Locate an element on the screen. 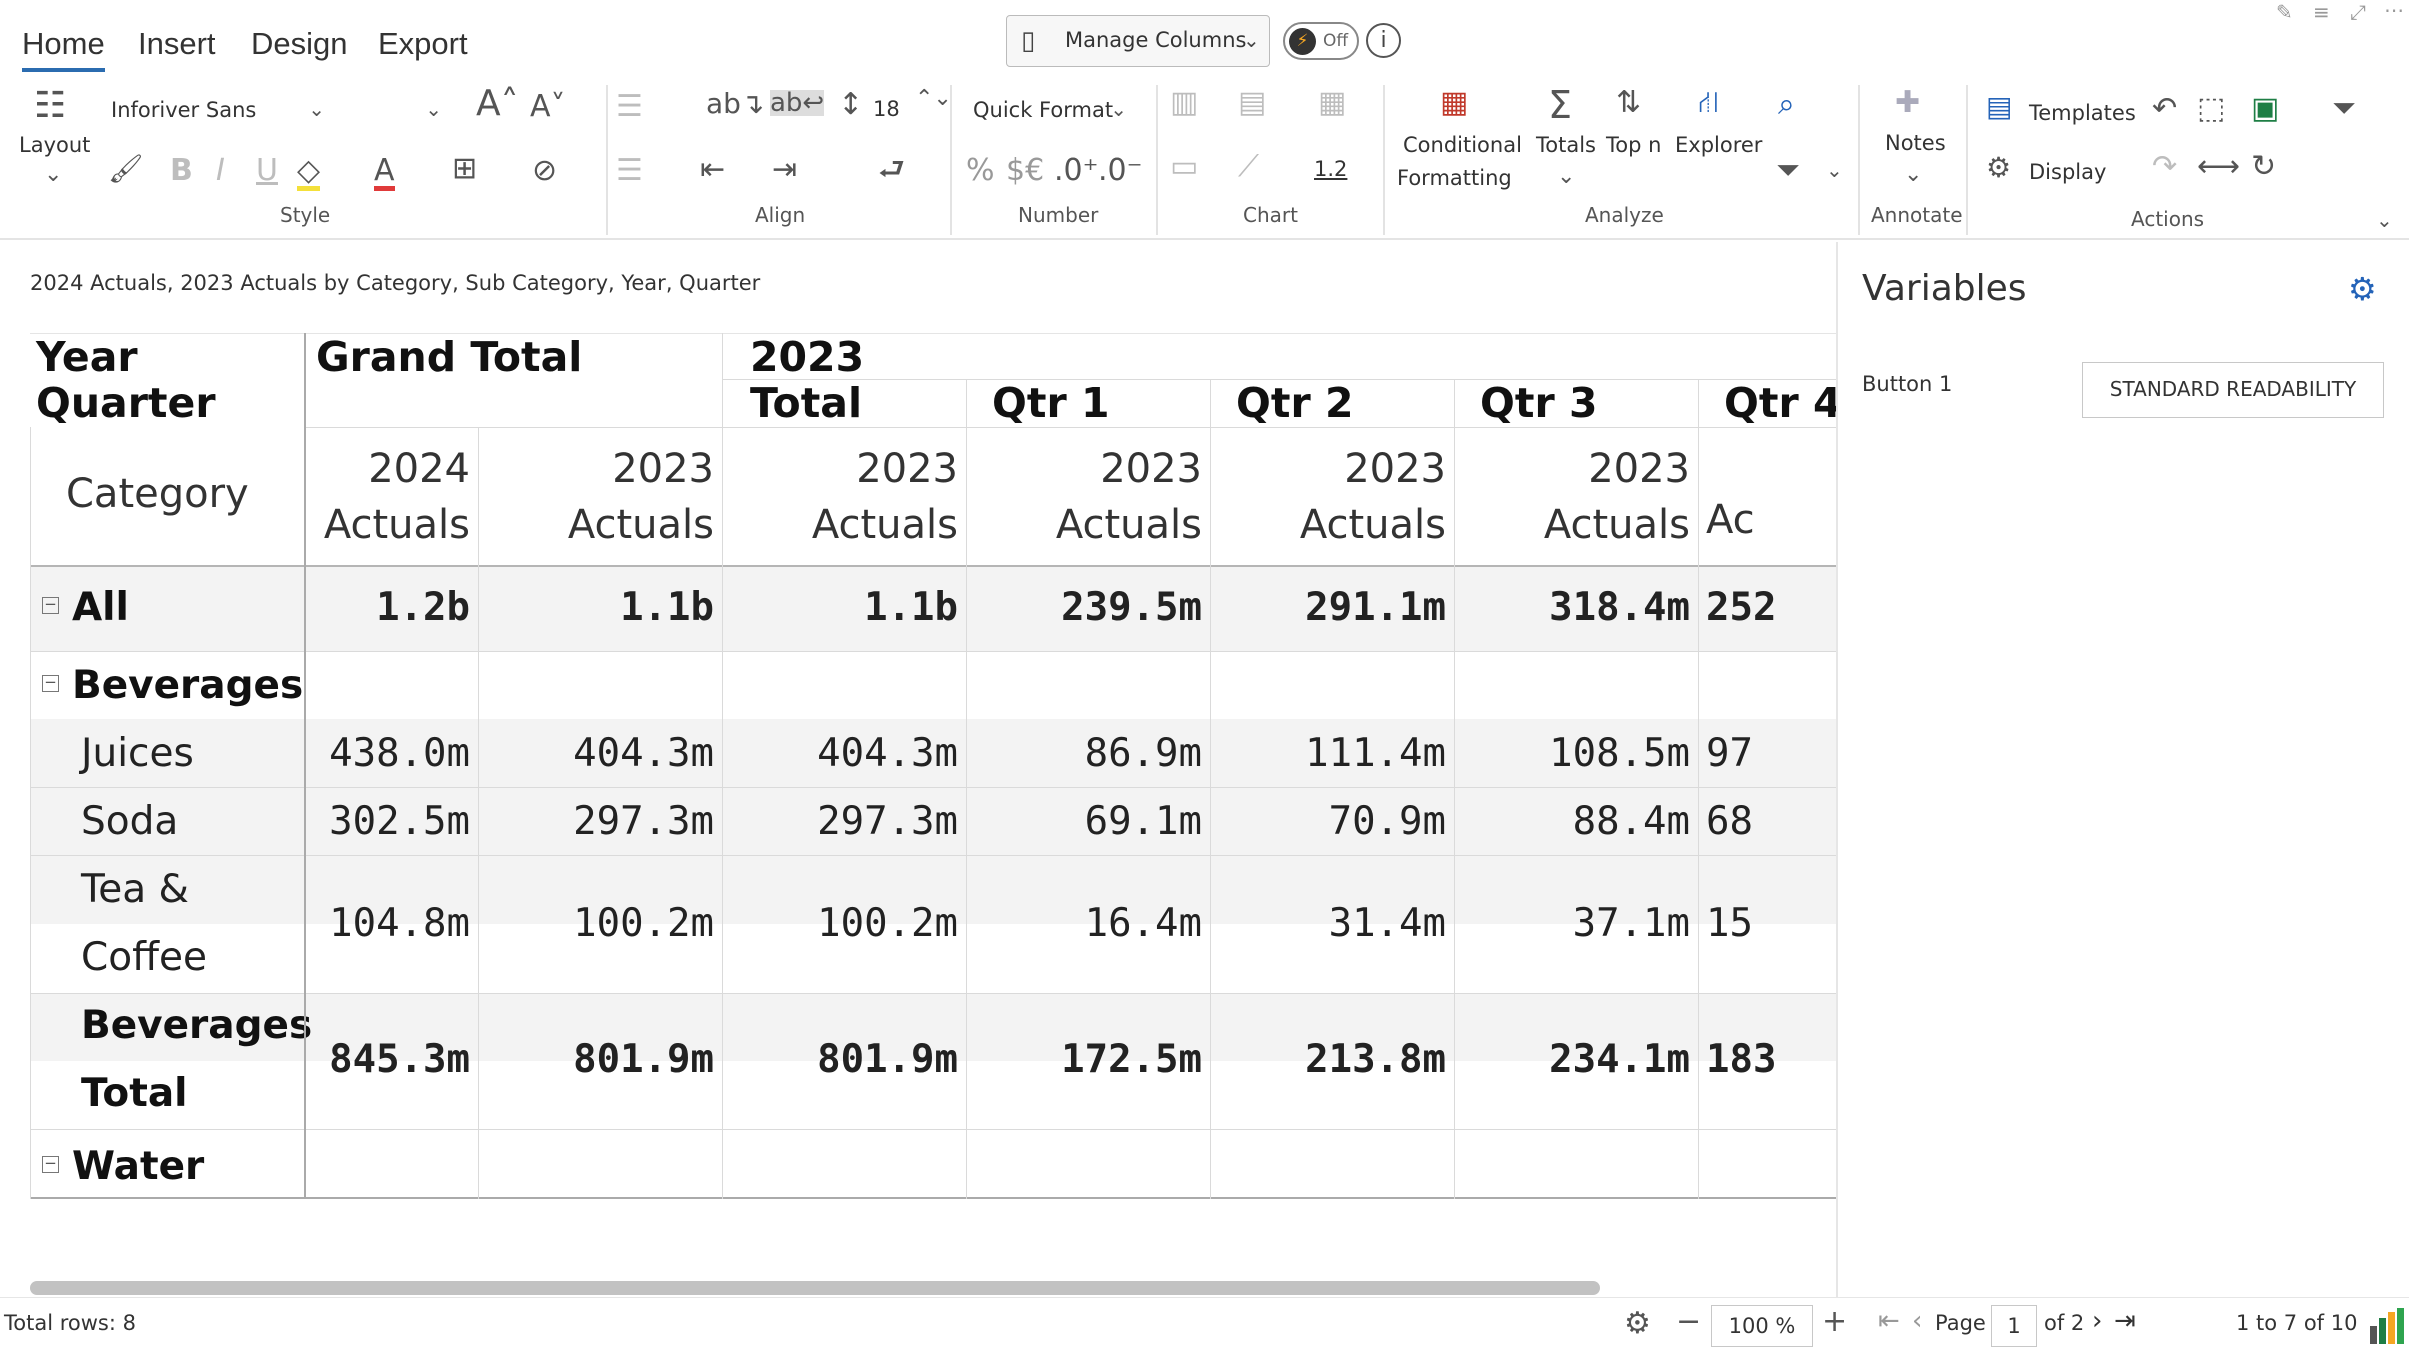 Image resolution: width=2409 pixels, height=1355 pixels. undo-icon: ↶ is located at coordinates (2165, 108).